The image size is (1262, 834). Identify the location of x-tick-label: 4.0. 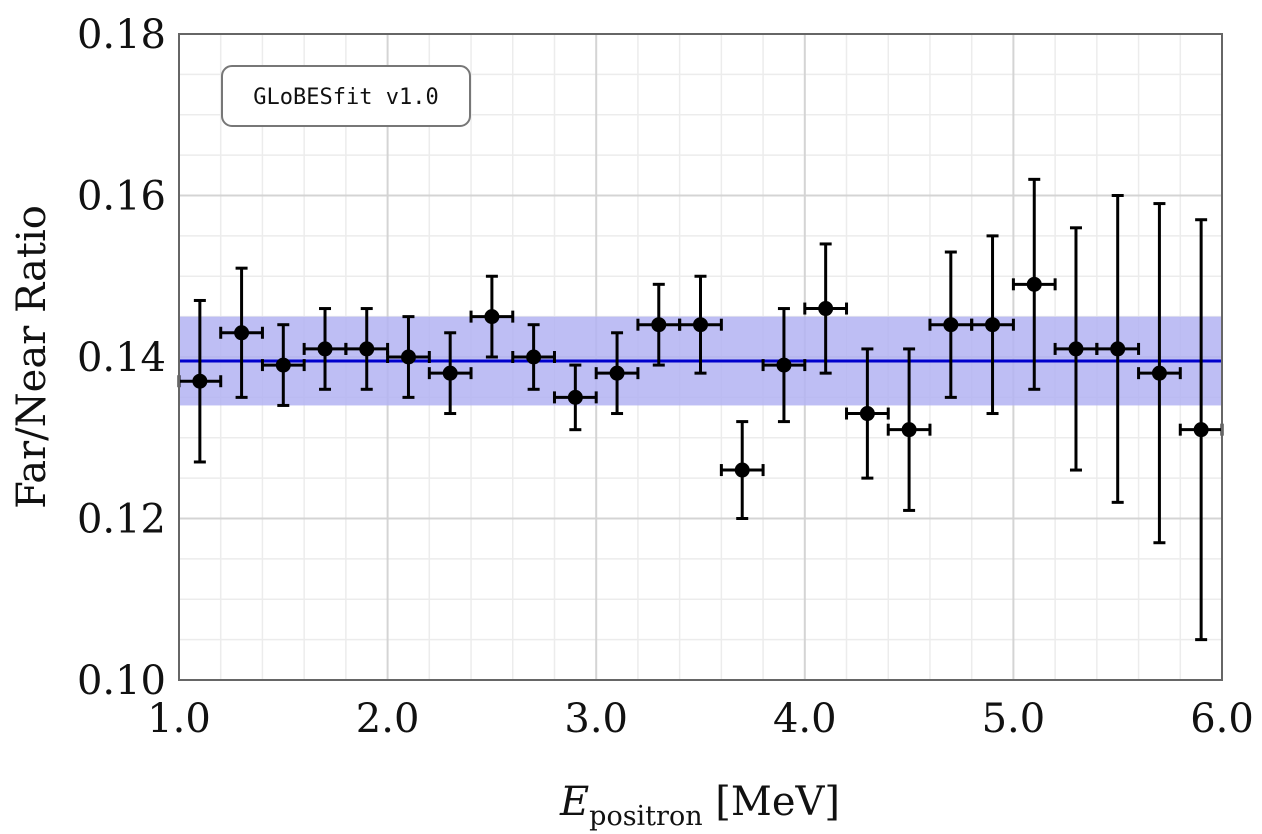
(805, 719).